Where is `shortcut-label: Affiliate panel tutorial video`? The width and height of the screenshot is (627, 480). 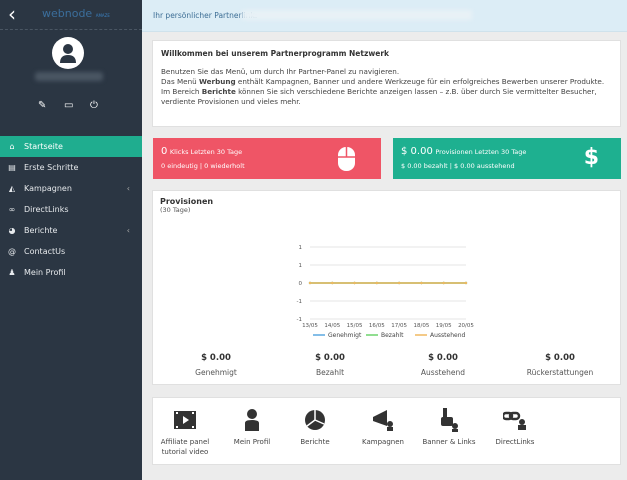
shortcut-label: Affiliate panel tutorial video is located at coordinates (185, 447).